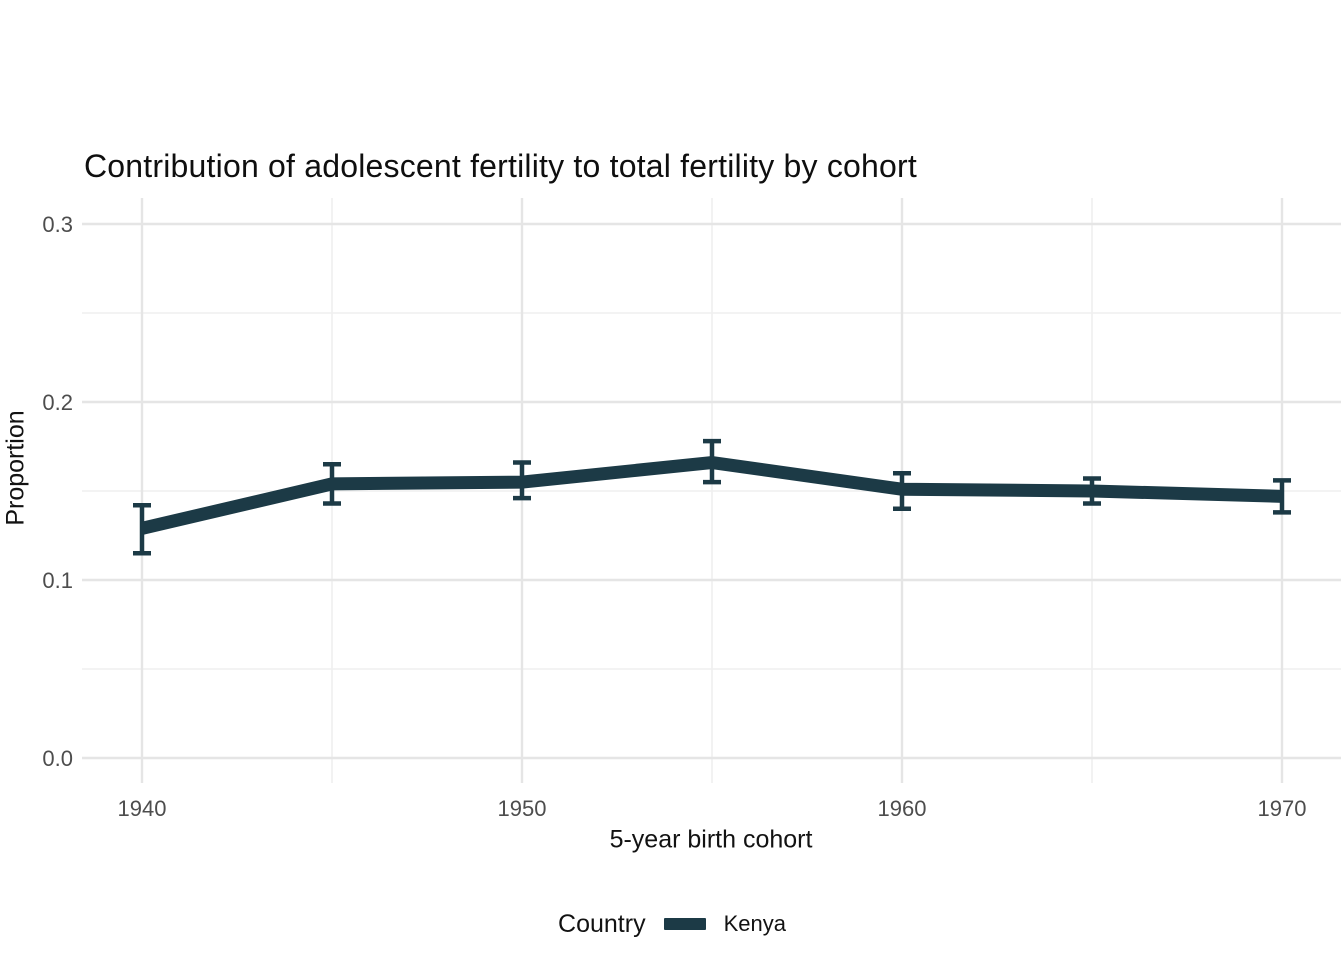  I want to click on y-axis-title: Proportion, so click(15, 468).